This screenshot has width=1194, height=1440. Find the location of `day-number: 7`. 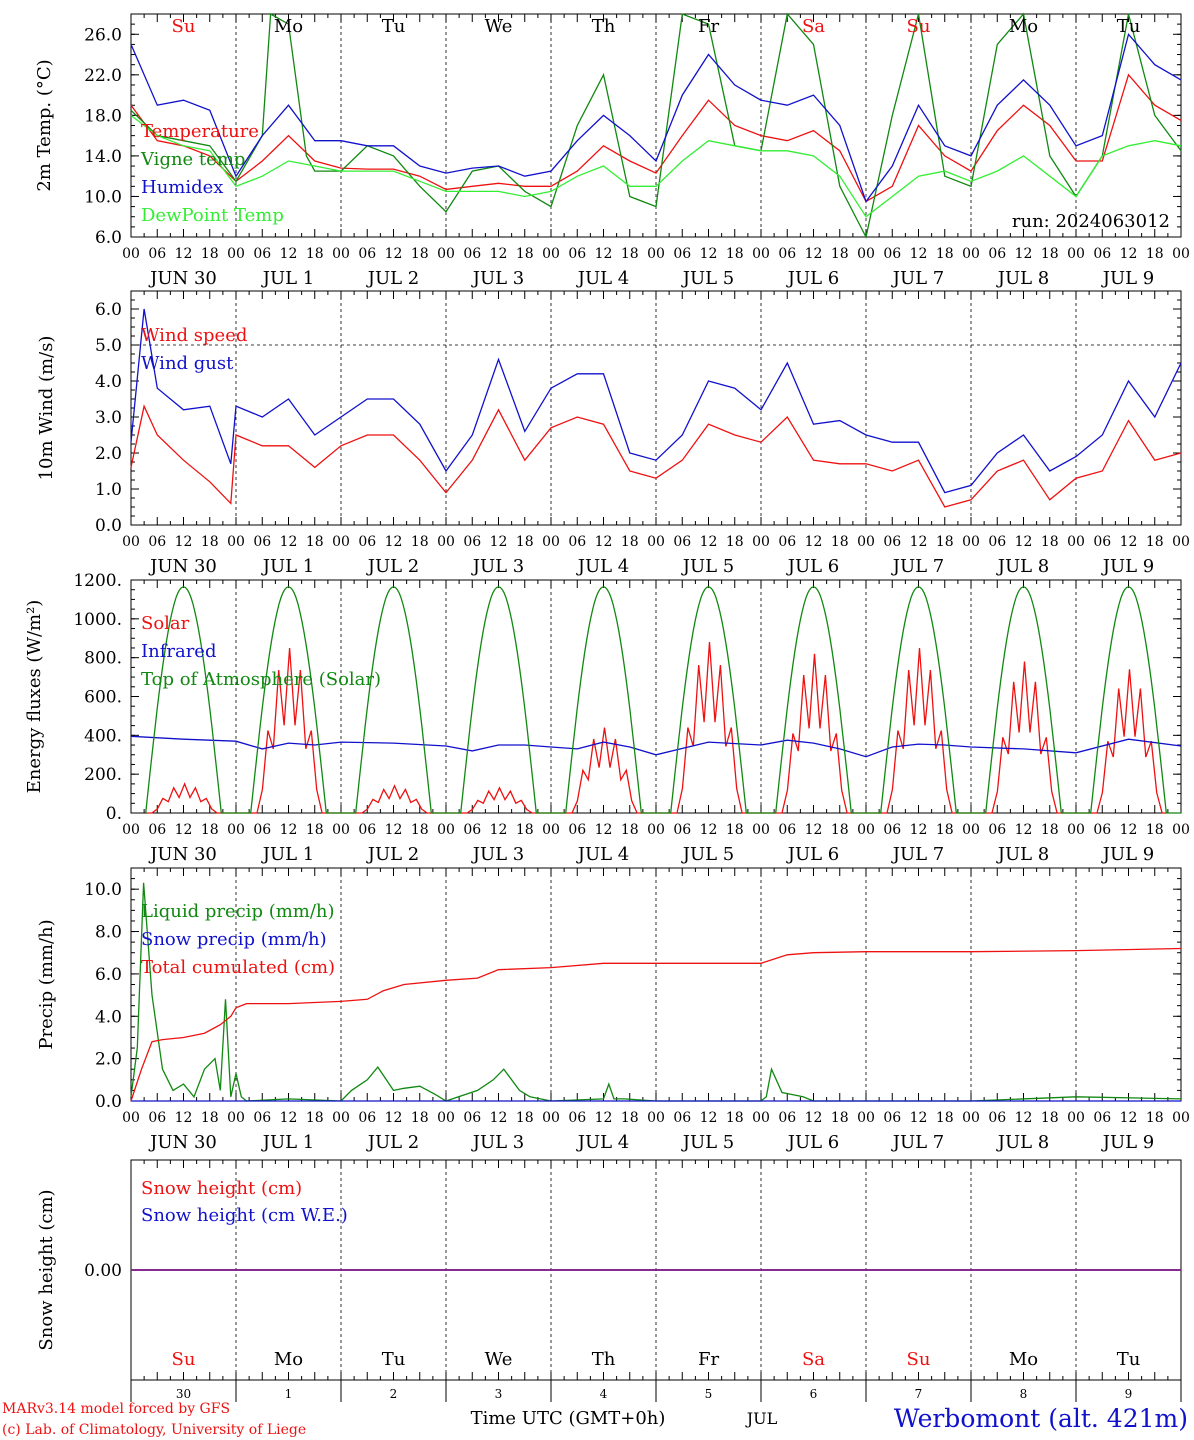

day-number: 7 is located at coordinates (919, 1394).